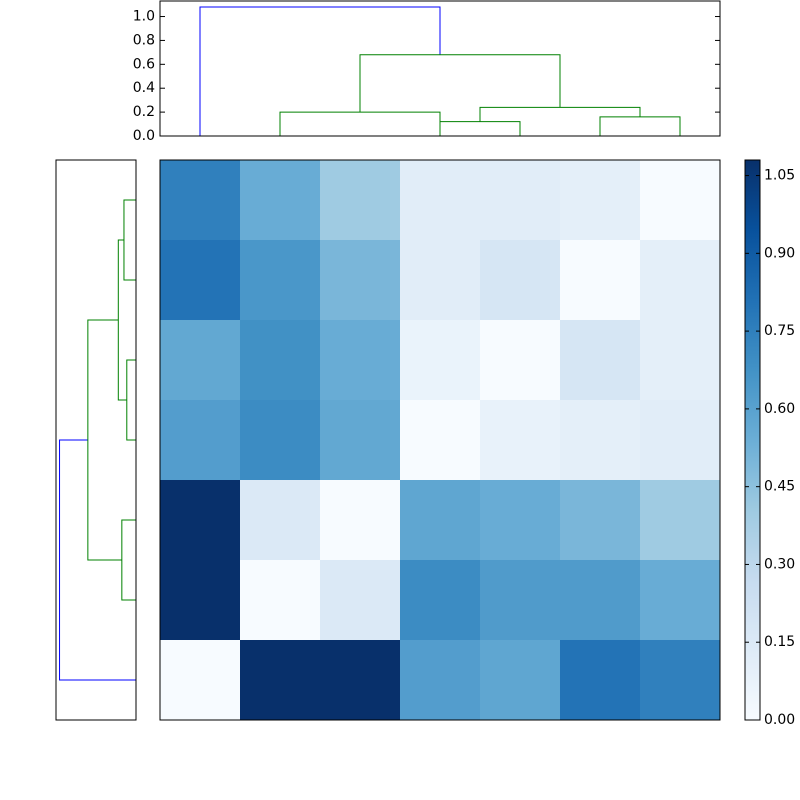 This screenshot has width=800, height=800. Describe the element at coordinates (144, 17) in the screenshot. I see `y-tick-label: 1.0` at that location.